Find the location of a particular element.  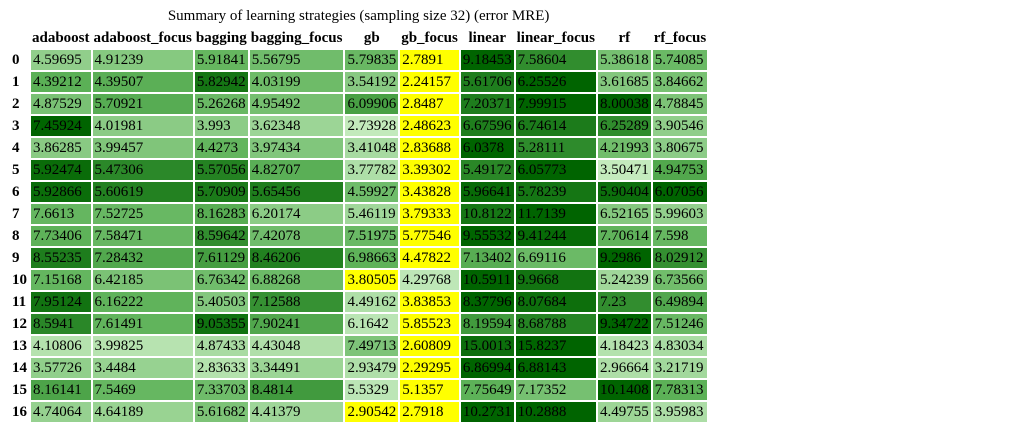

heatmap-cell: 3.54192 is located at coordinates (372, 82).